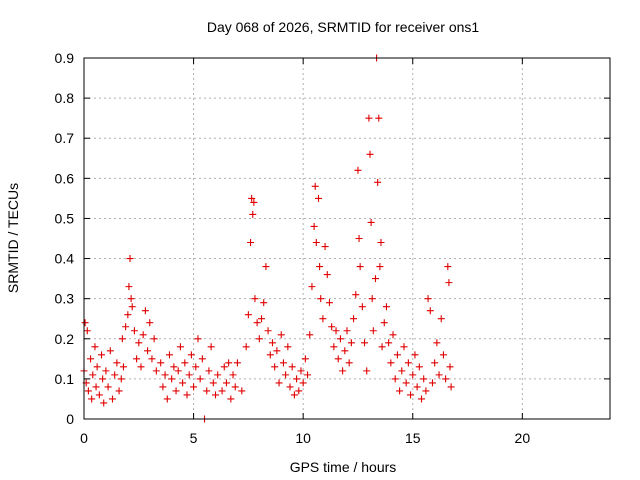  I want to click on x-tick-label: 10, so click(303, 438).